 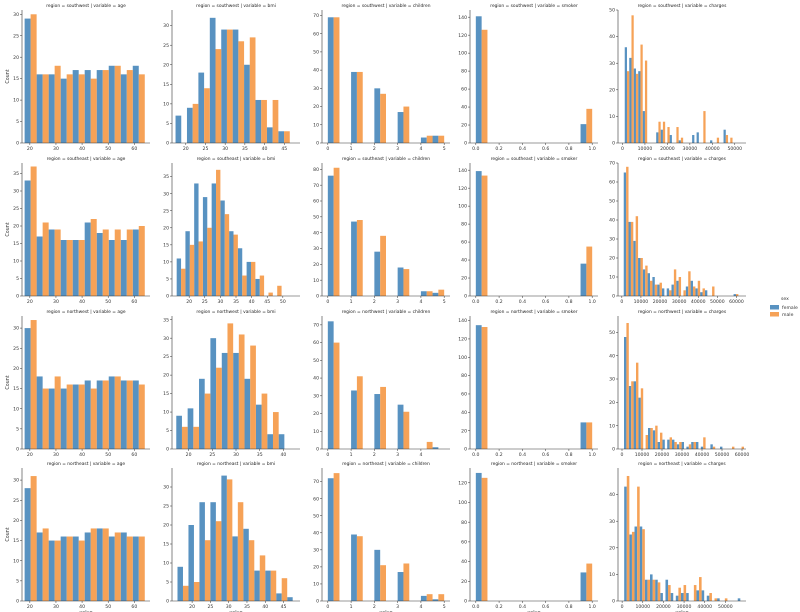 What do you see at coordinates (167, 431) in the screenshot?
I see `y-tick-label: 5` at bounding box center [167, 431].